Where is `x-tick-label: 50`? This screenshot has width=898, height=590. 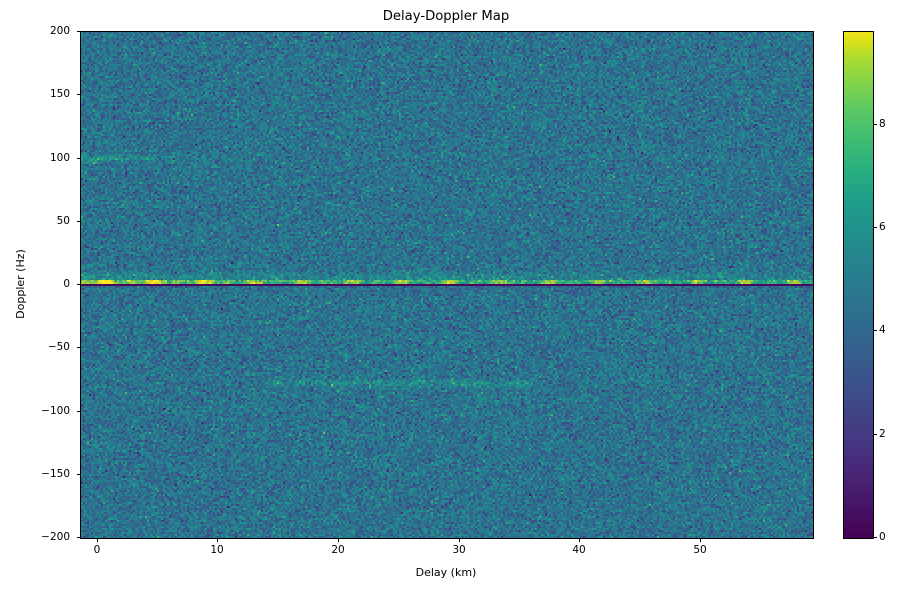
x-tick-label: 50 is located at coordinates (700, 550).